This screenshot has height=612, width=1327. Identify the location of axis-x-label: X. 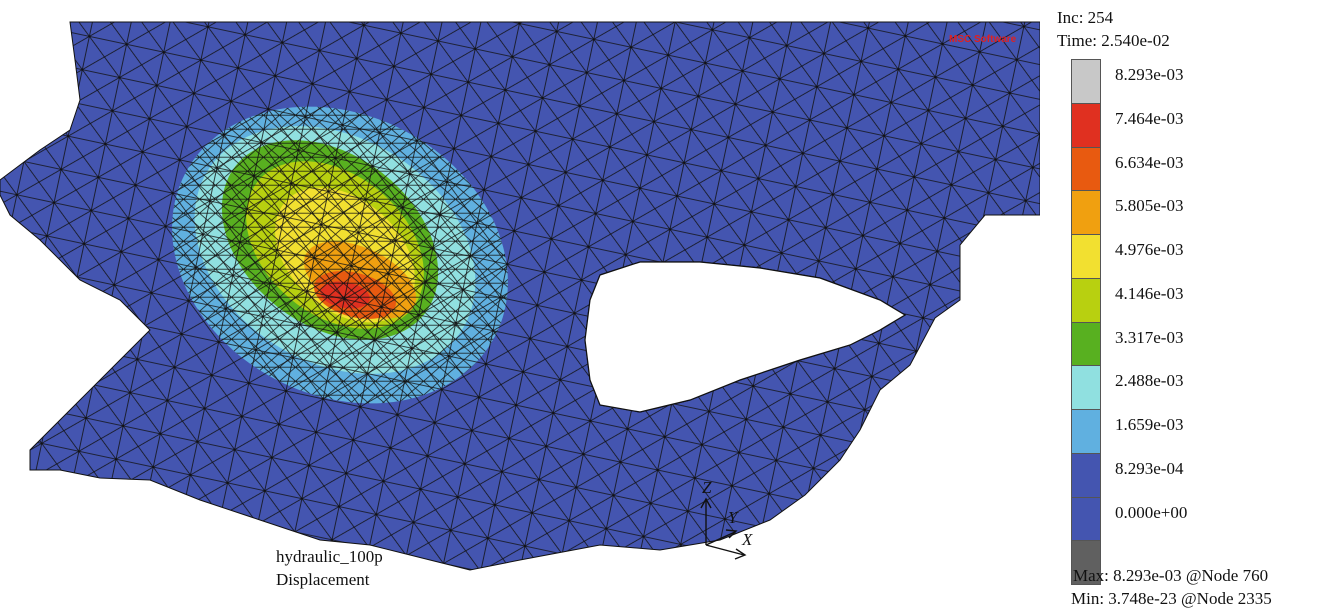
(747, 539).